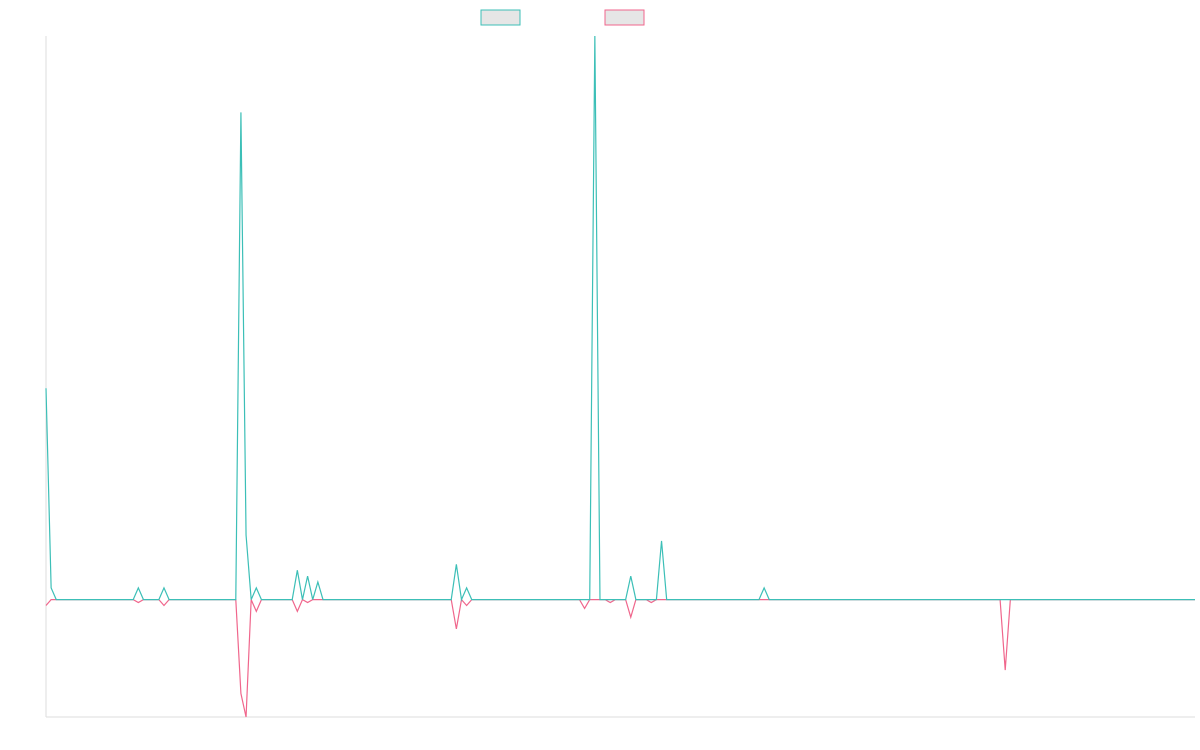 This screenshot has height=750, width=1200. Describe the element at coordinates (562, 17) in the screenshot. I see `legend` at that location.